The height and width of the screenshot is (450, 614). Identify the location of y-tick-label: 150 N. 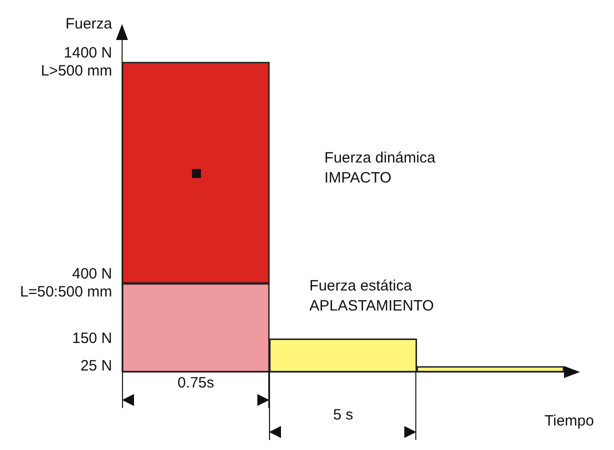
(92, 338).